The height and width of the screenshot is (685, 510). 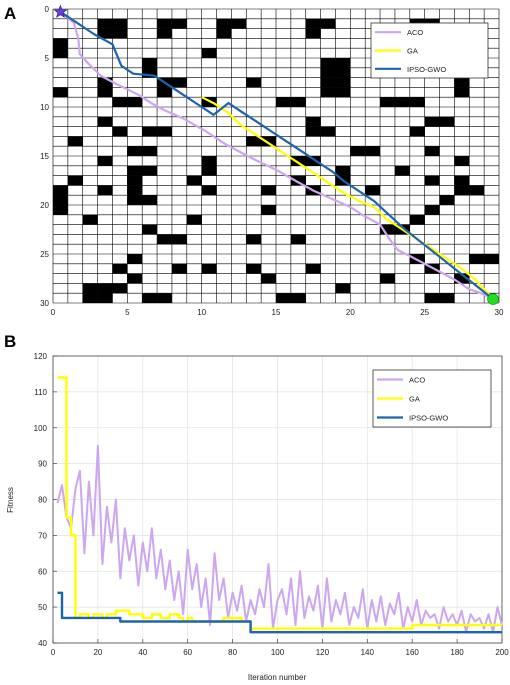 I want to click on panel-b-y-tick: 40, so click(x=42, y=643).